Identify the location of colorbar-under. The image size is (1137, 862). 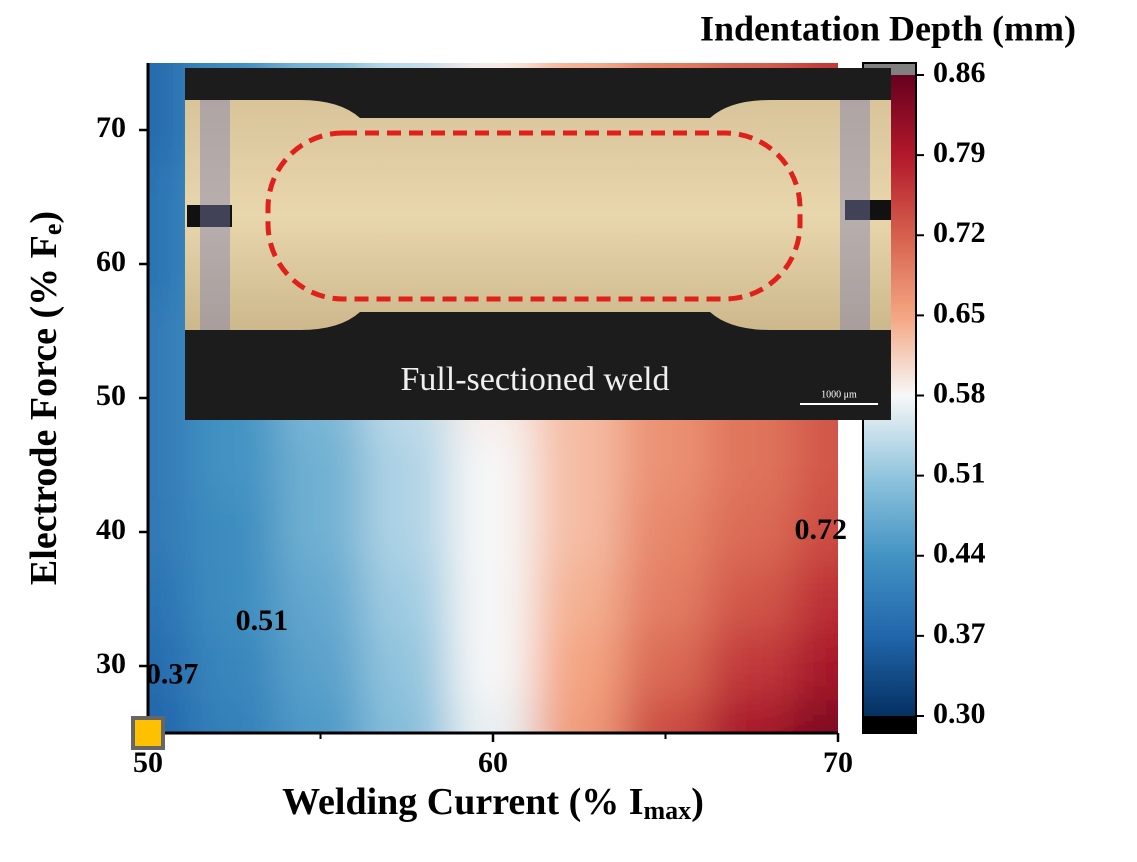
(889, 724).